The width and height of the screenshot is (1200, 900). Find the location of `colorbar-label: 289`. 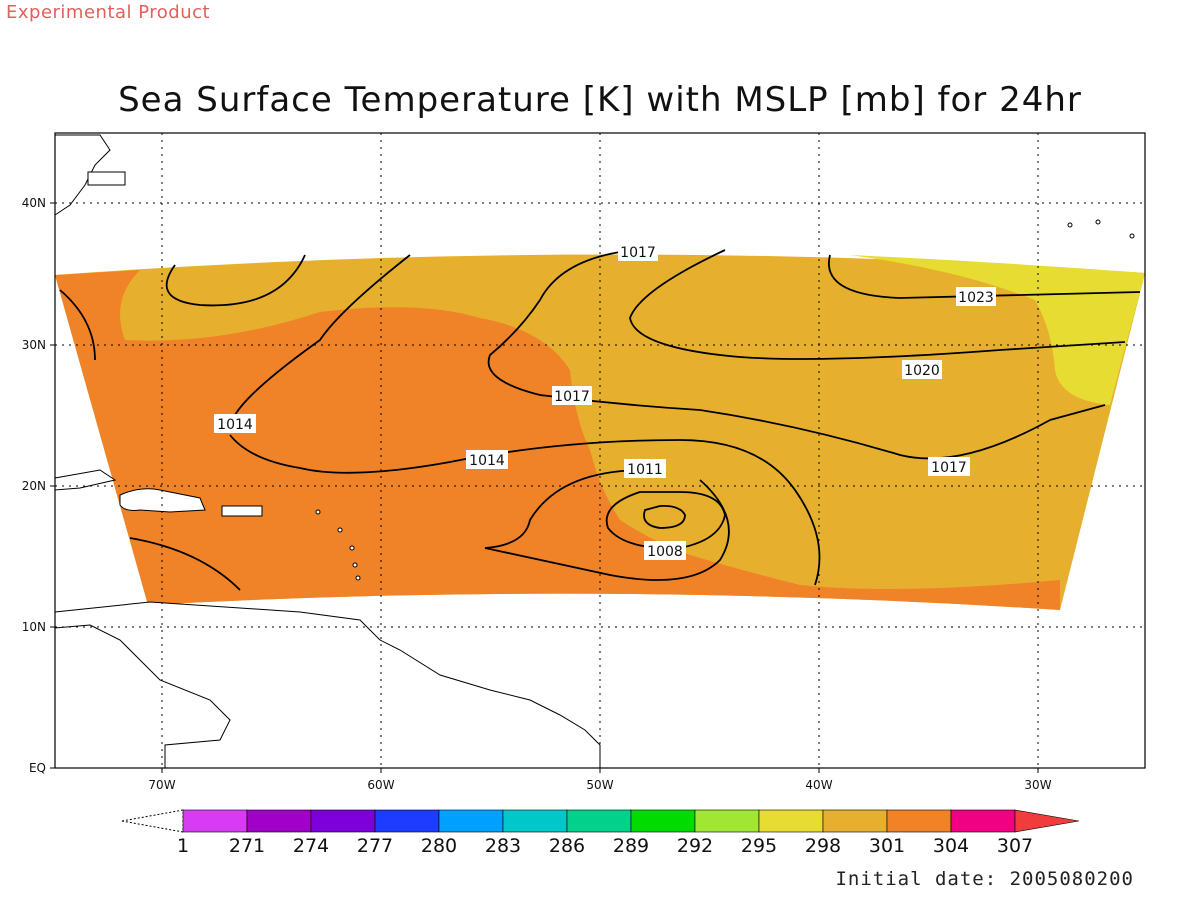

colorbar-label: 289 is located at coordinates (631, 846).